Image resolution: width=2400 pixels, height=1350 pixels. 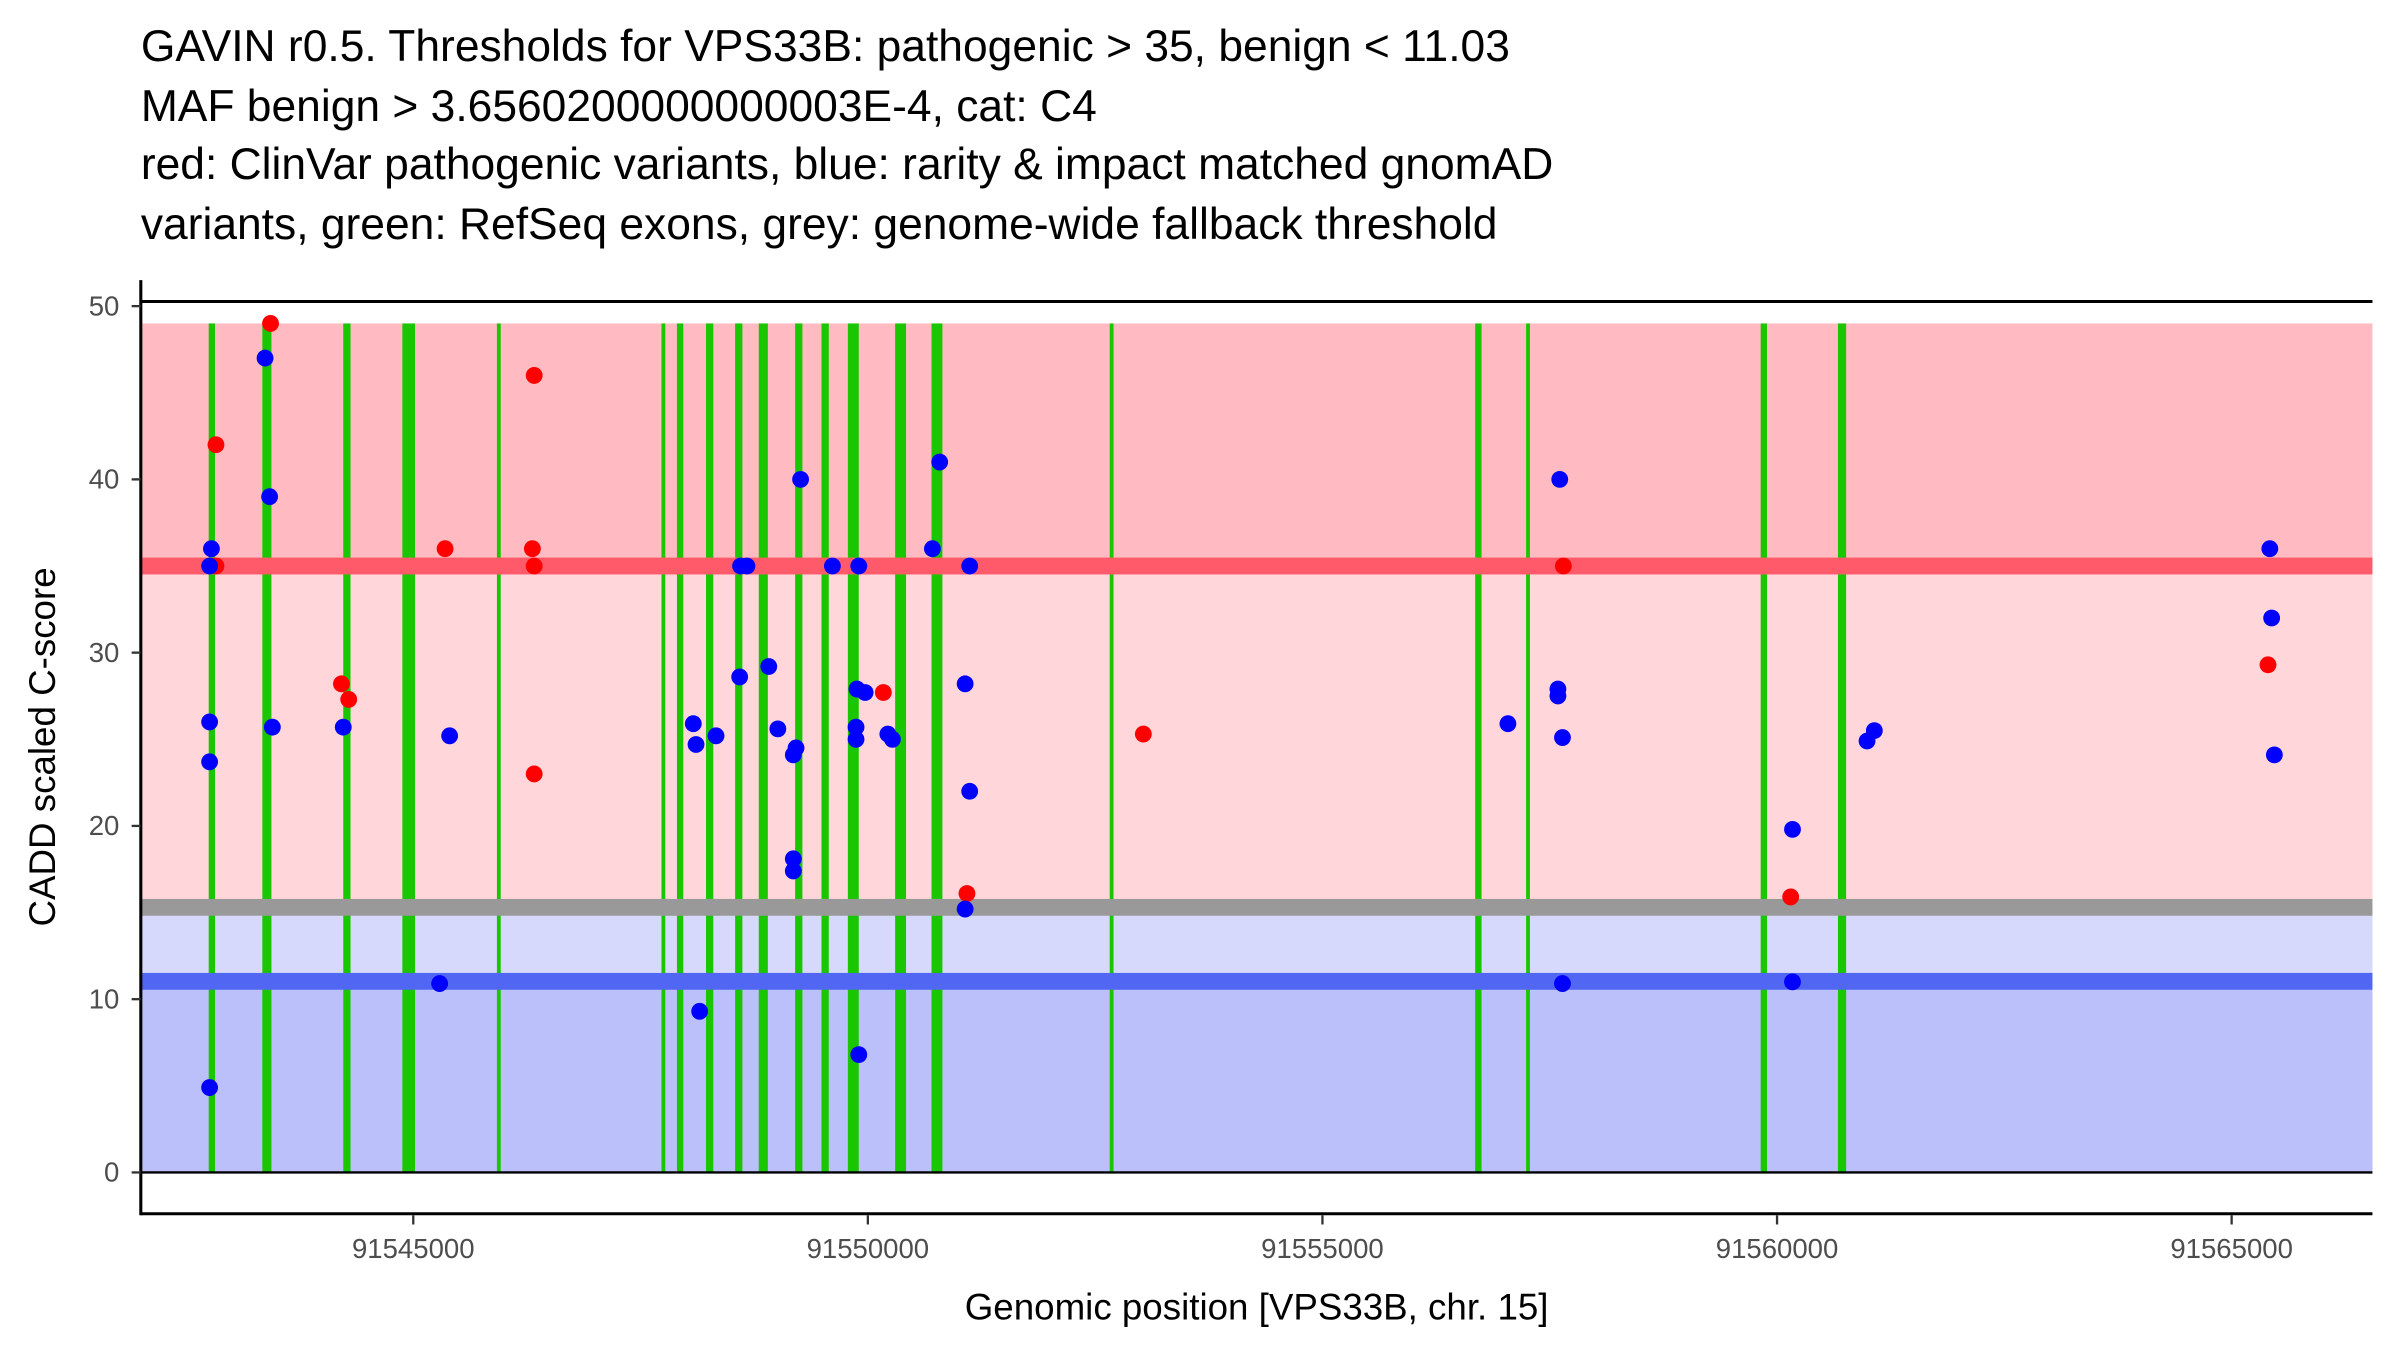 I want to click on y-tick-label: 40, so click(x=104, y=479).